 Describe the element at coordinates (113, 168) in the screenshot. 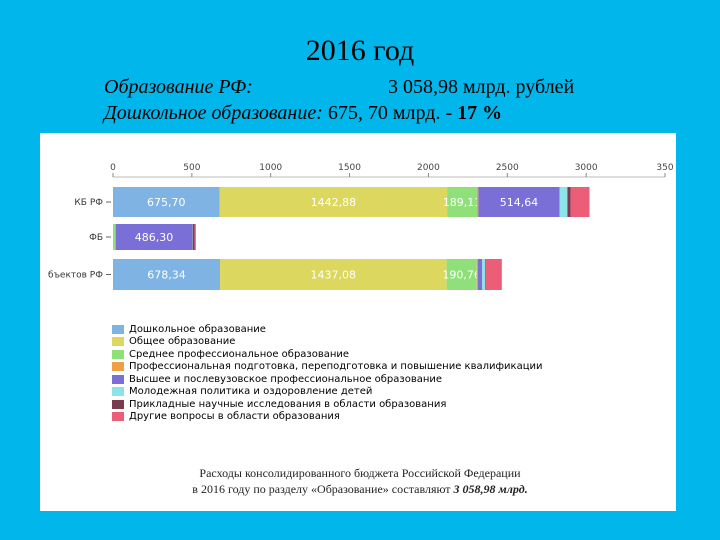

I see `x-tick-label: 0` at that location.